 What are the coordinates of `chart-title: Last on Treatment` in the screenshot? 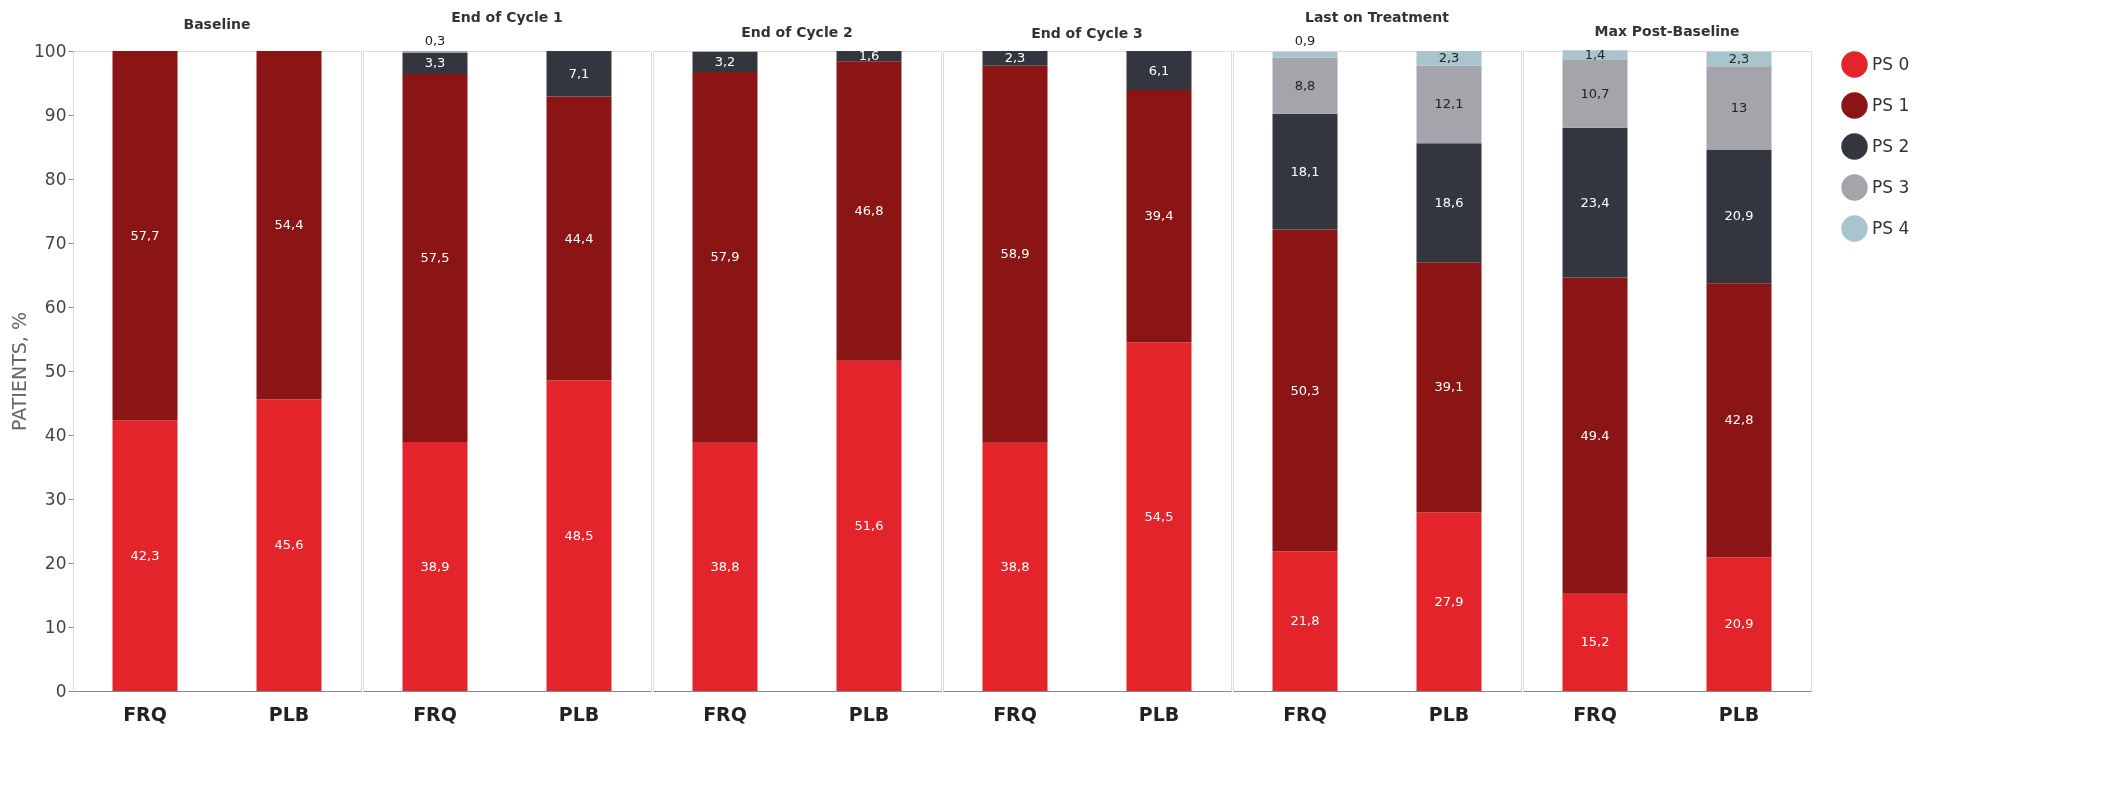 It's located at (1377, 17).